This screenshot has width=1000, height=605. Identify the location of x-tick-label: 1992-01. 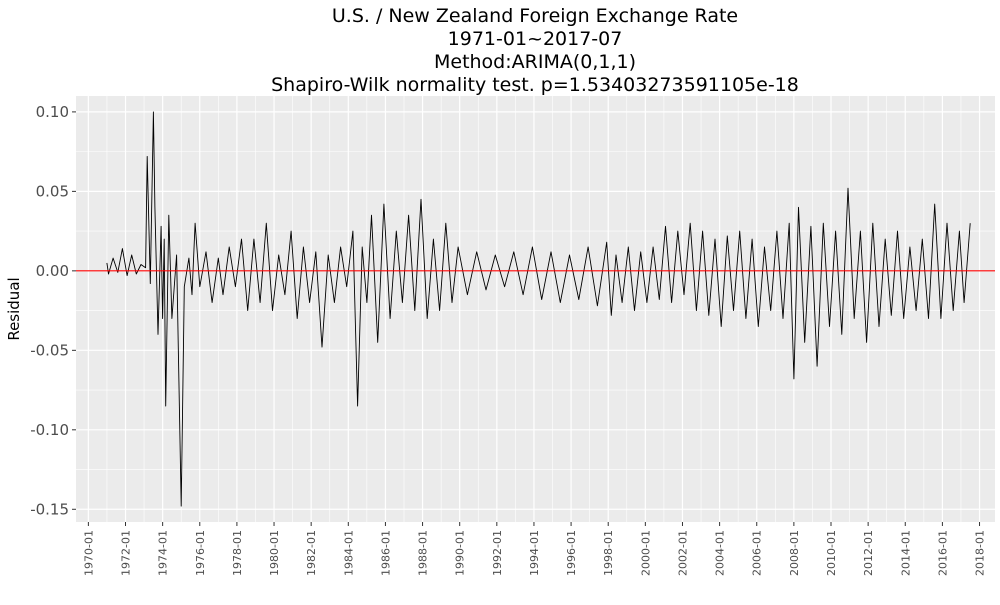
(497, 553).